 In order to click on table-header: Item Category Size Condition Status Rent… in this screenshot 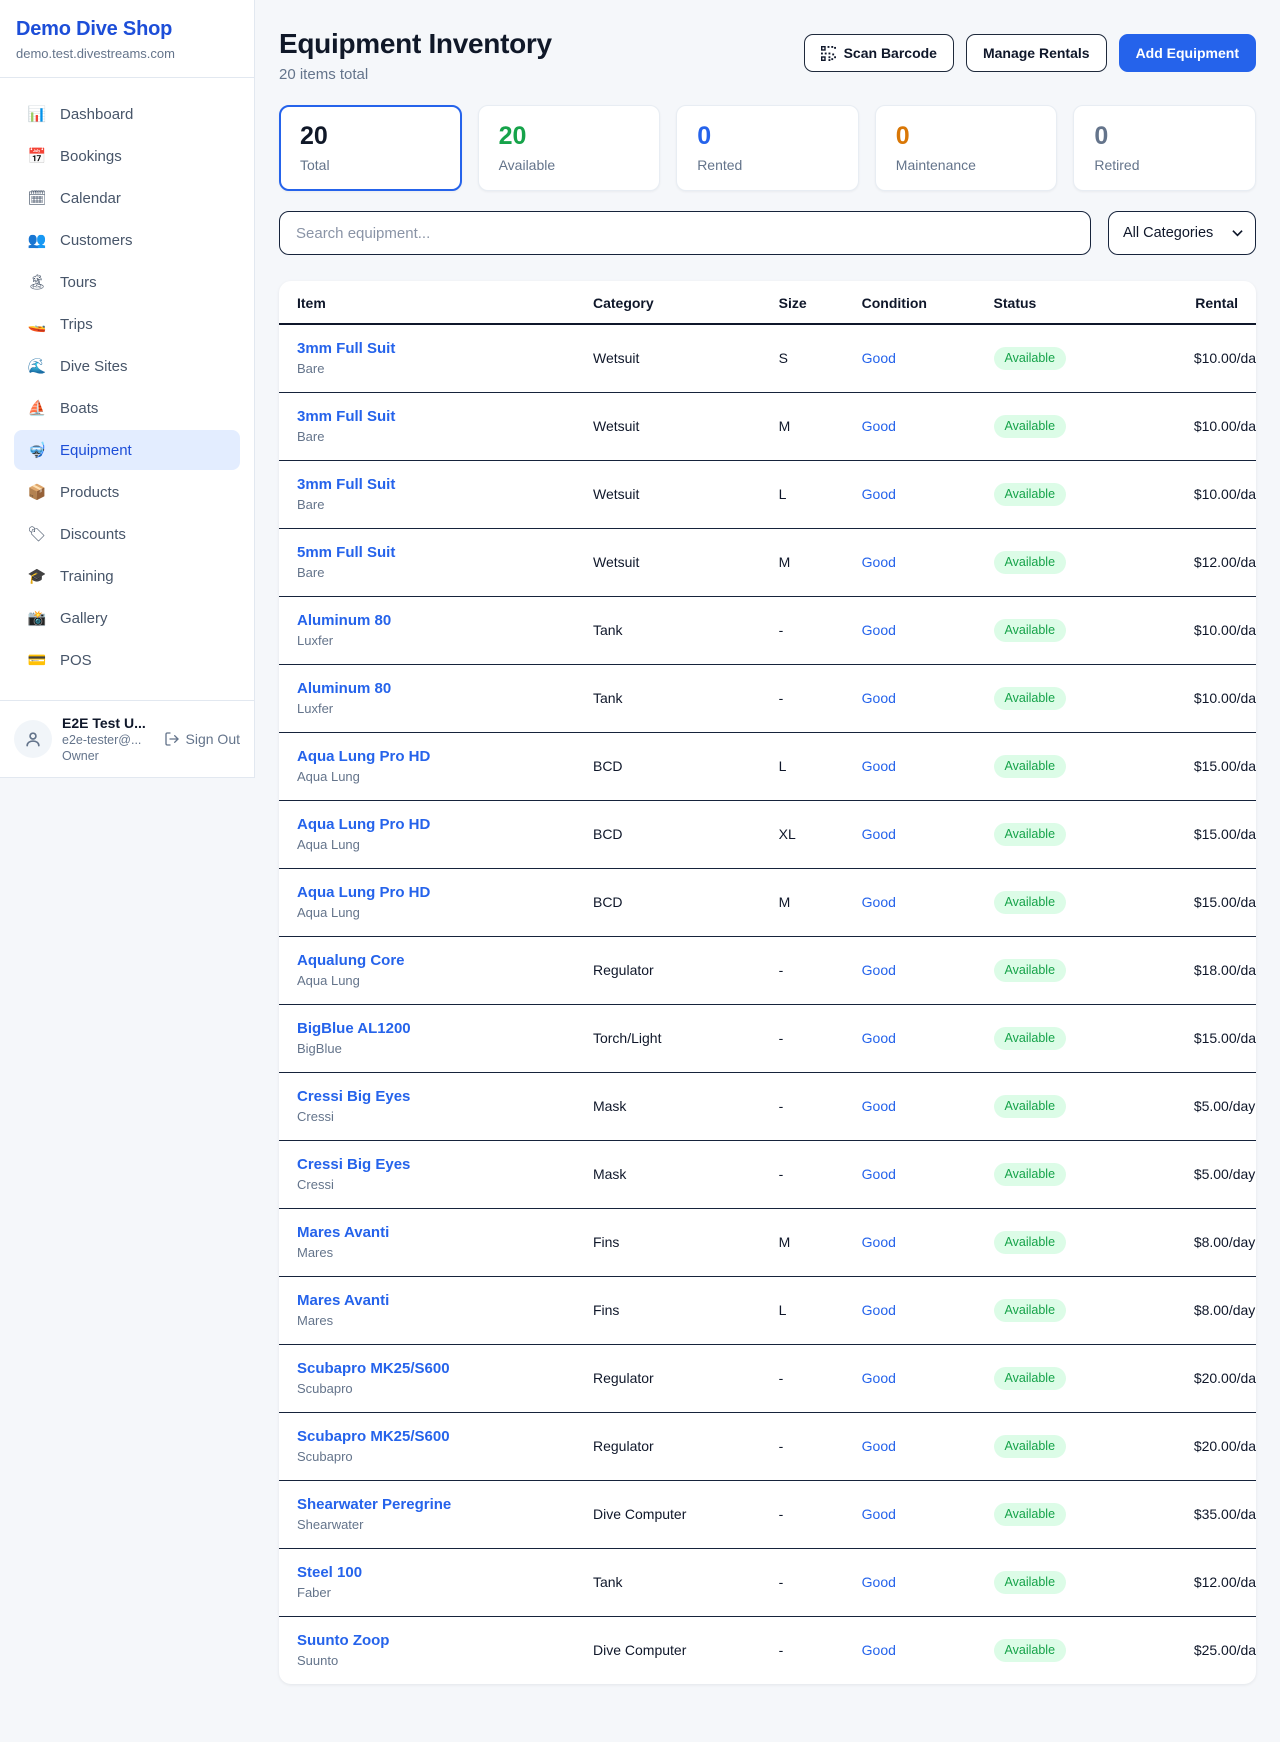, I will do `click(767, 303)`.